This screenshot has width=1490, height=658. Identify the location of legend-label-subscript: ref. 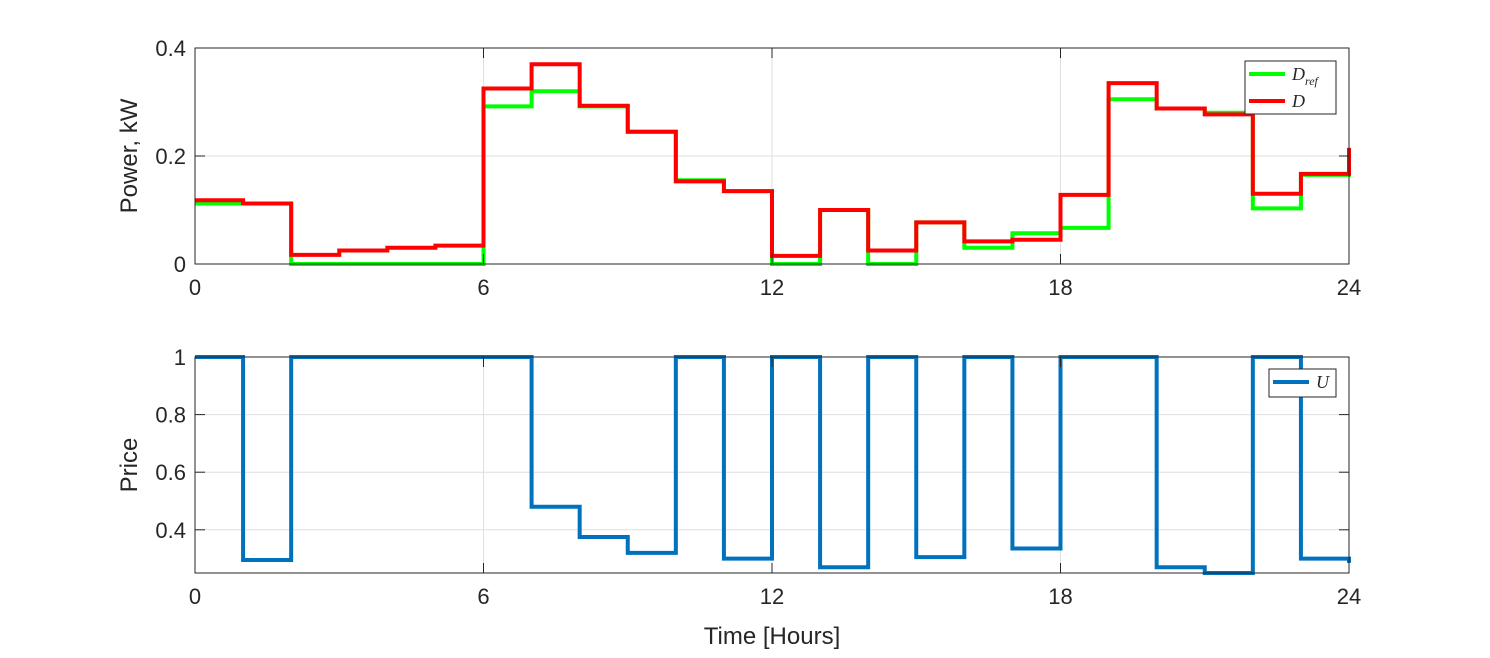
(1312, 81).